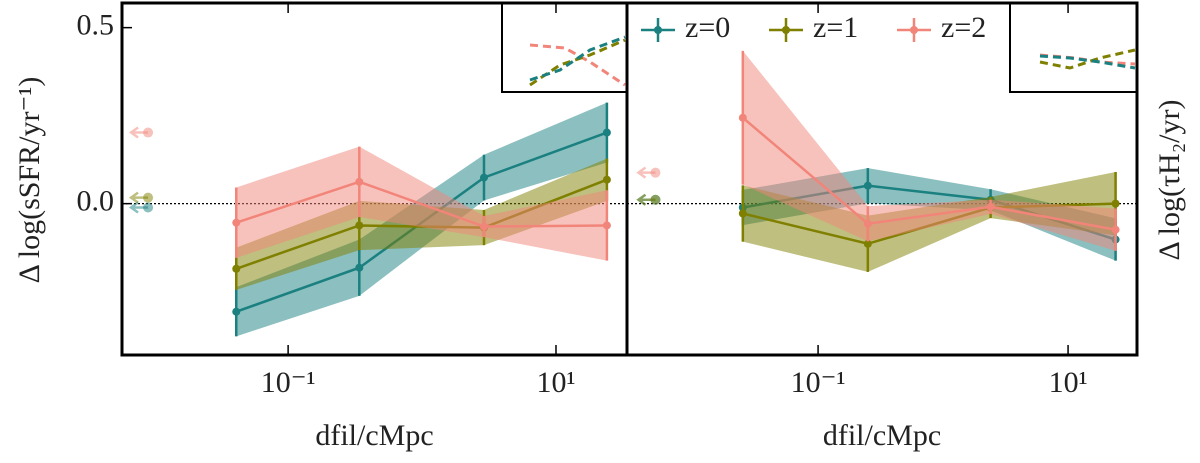 This screenshot has height=463, width=1200. I want to click on y-axis-label: Δ log(τH₂/yr), so click(1169, 180).